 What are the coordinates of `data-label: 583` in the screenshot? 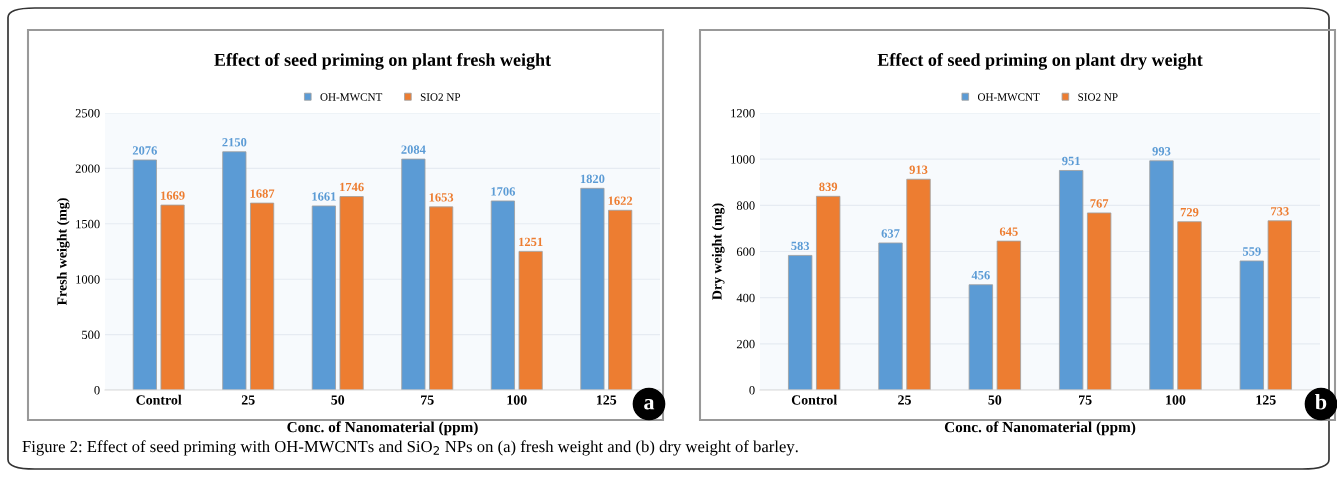 It's located at (800, 246).